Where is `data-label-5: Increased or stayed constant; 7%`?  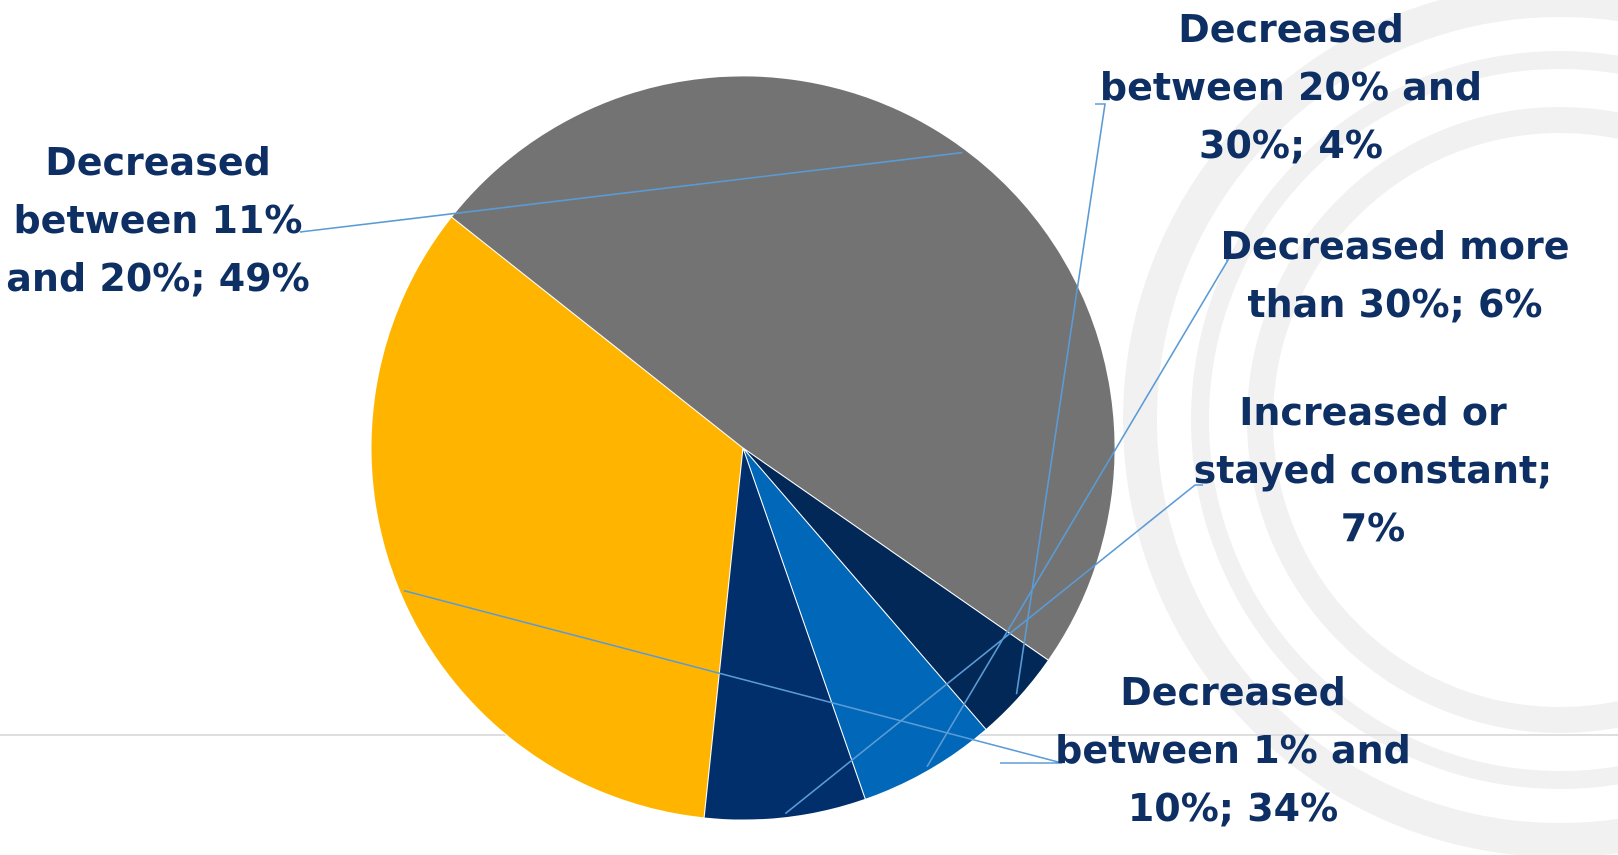
data-label-5: Increased or stayed constant; 7% is located at coordinates (1373, 470).